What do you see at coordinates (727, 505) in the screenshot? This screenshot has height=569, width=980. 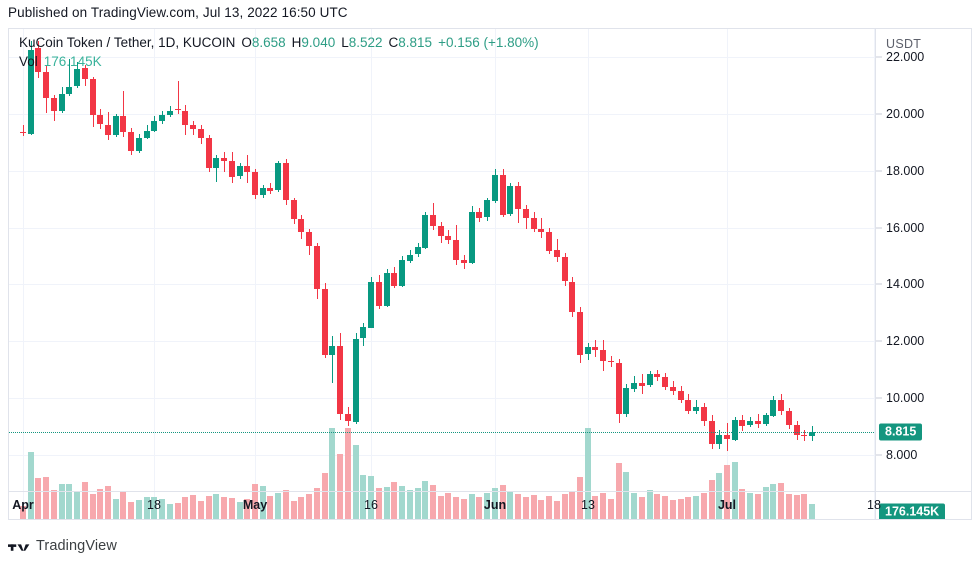 I see `time-tick-label: Jul` at bounding box center [727, 505].